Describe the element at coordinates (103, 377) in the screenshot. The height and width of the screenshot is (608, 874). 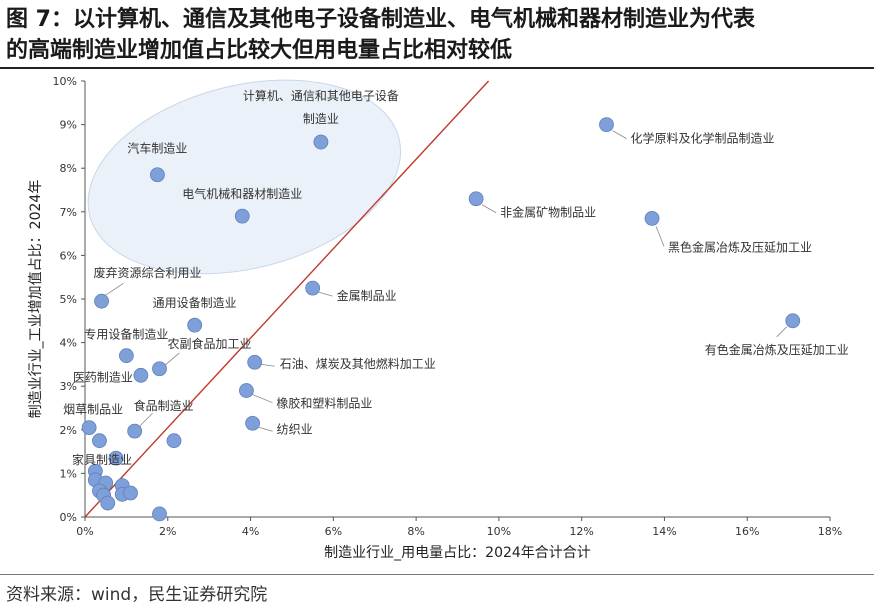
I see `point-label: 医药制造业` at that location.